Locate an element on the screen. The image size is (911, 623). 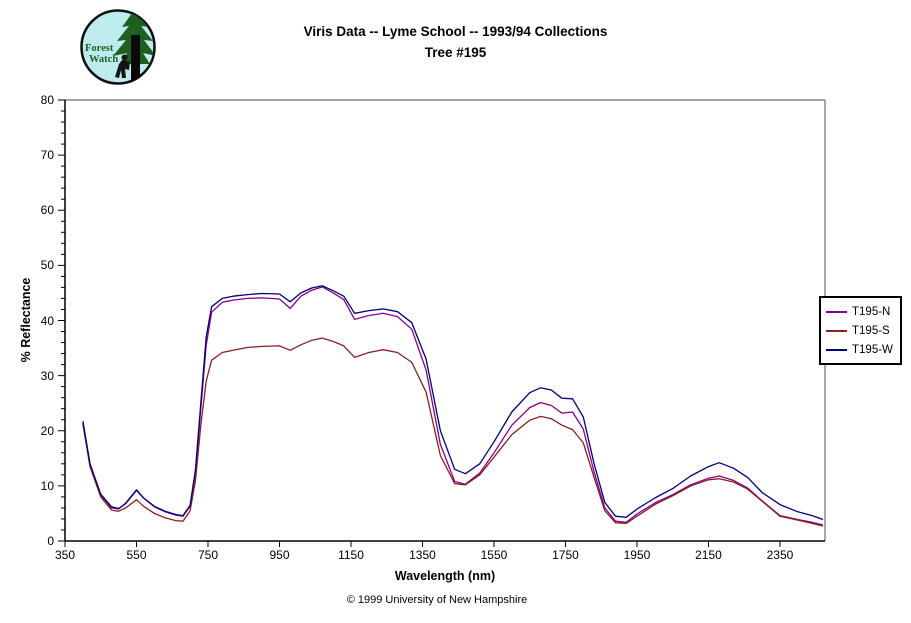
x-tick-label: 1750 is located at coordinates (565, 555).